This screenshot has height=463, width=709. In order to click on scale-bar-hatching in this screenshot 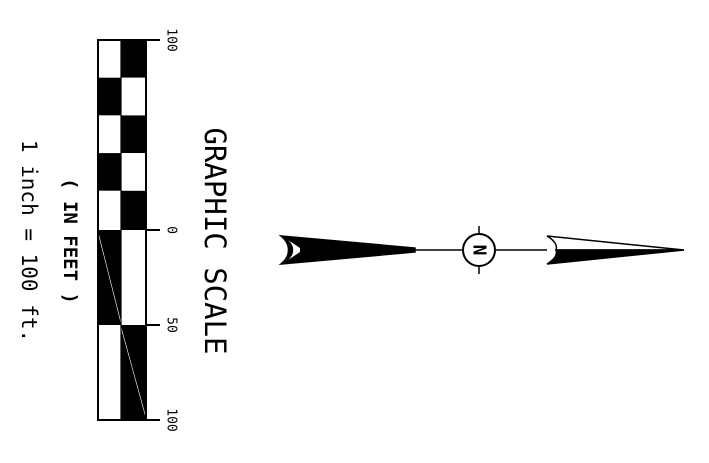, I will do `click(122, 325)`.